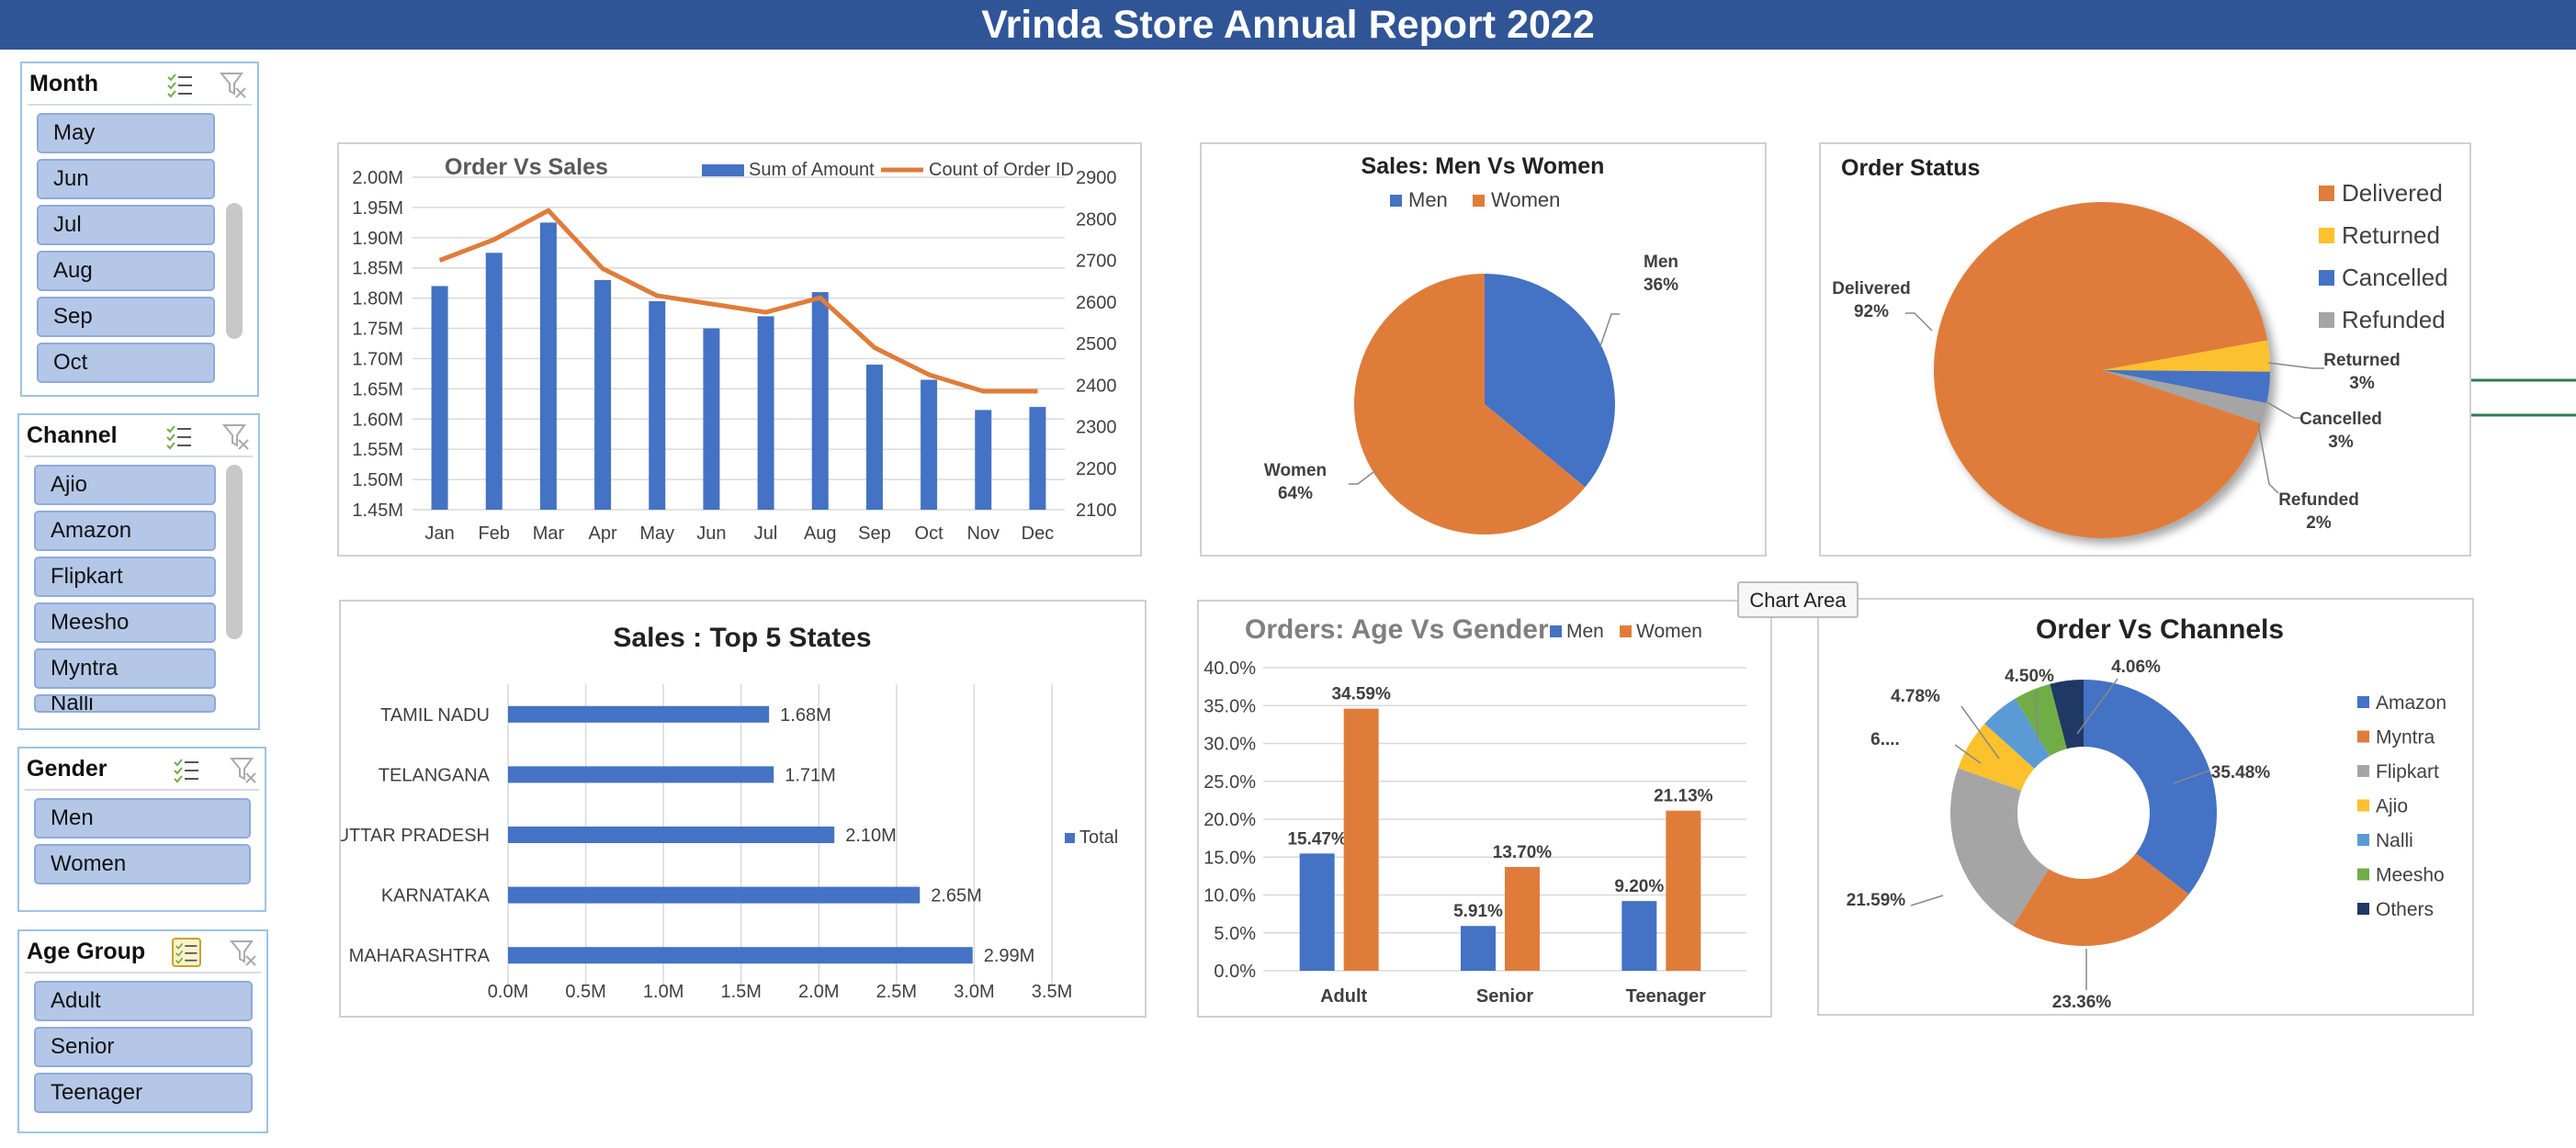  What do you see at coordinates (2523, 397) in the screenshot?
I see `connector-lines` at bounding box center [2523, 397].